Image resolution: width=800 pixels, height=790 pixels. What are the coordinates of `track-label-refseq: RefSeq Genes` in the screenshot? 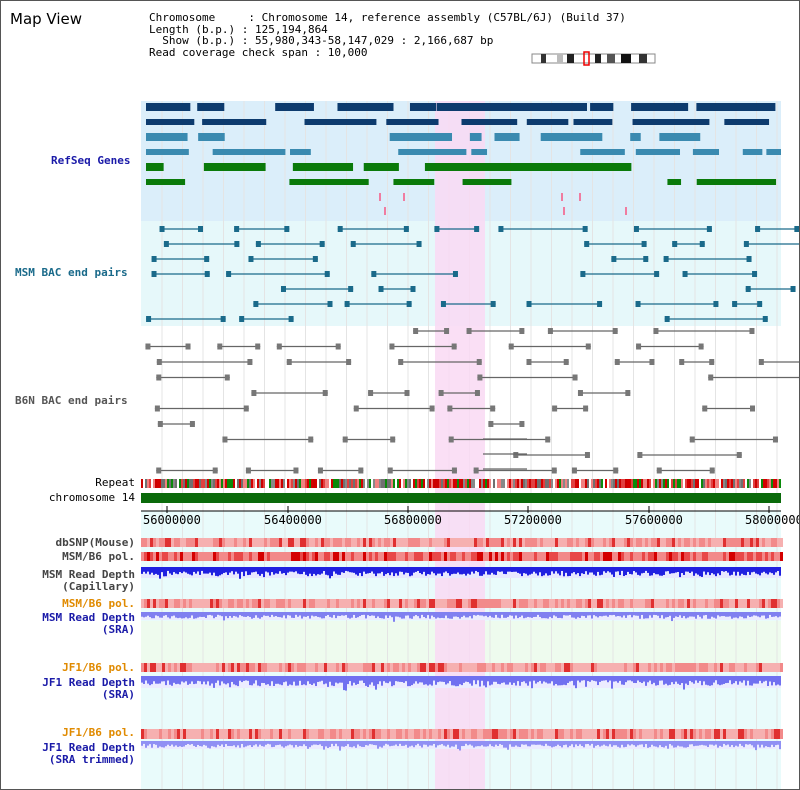 It's located at (91, 160).